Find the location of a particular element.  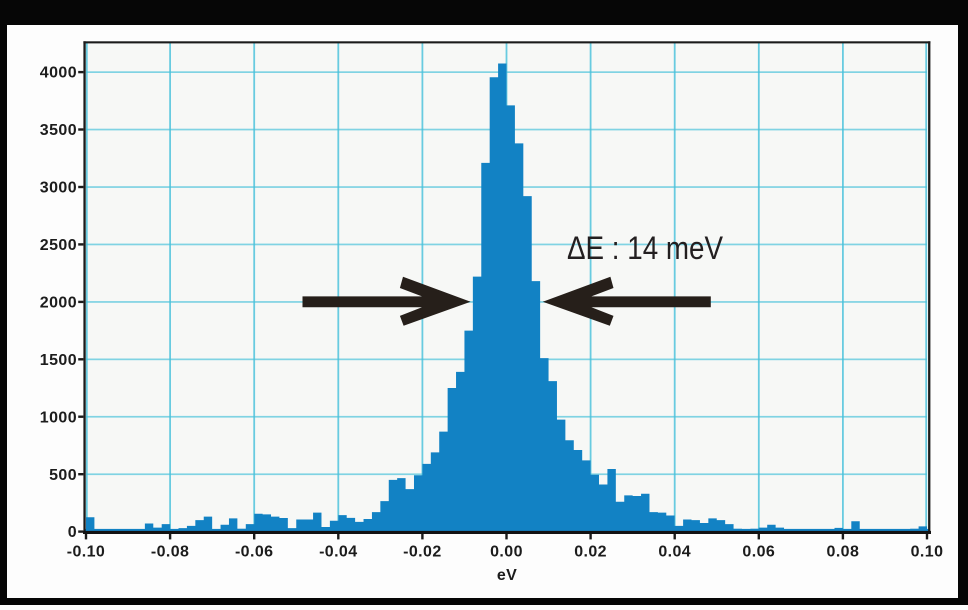

svg-text: 0 is located at coordinates (72, 532).